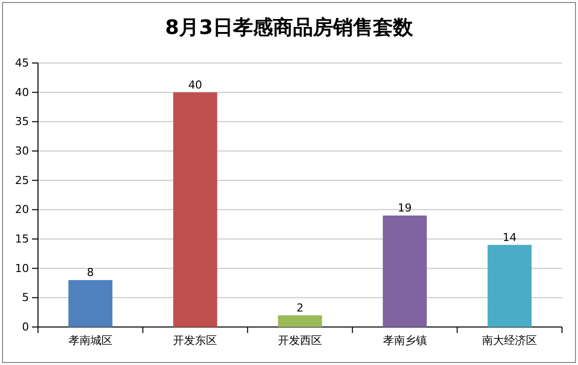  What do you see at coordinates (509, 237) in the screenshot?
I see `data-label: 14` at bounding box center [509, 237].